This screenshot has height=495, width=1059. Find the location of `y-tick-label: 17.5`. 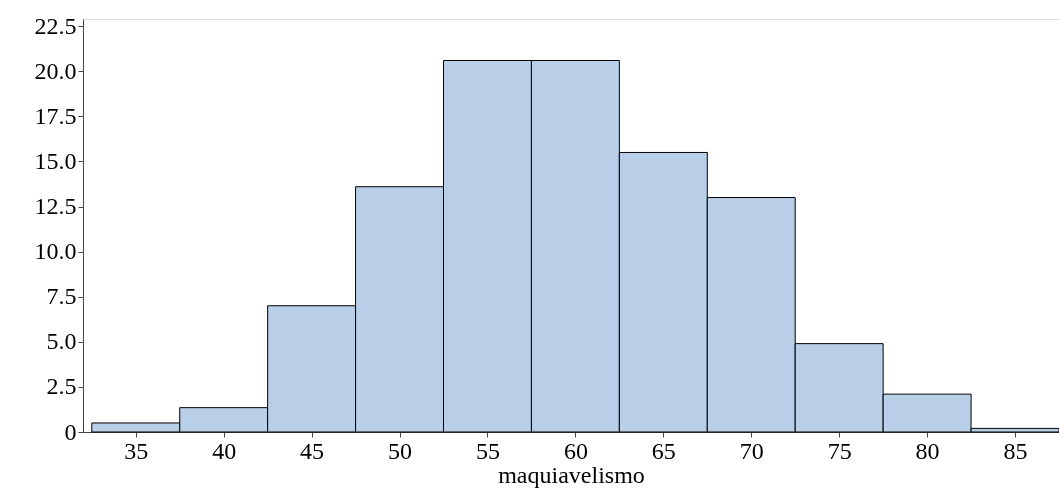

y-tick-label: 17.5 is located at coordinates (55, 115).